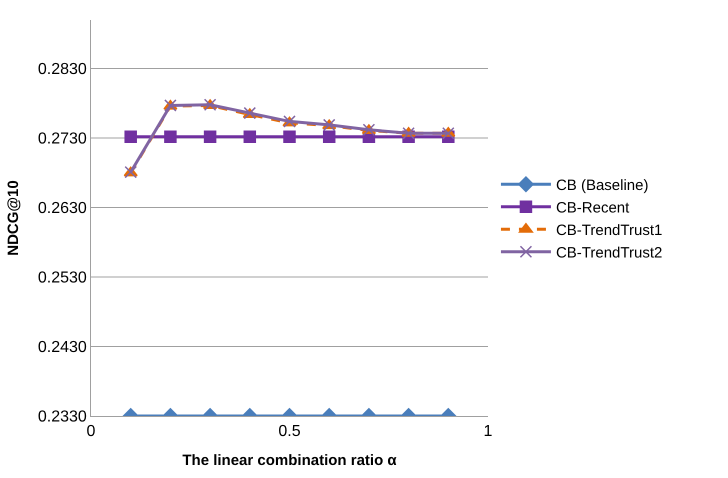 Image resolution: width=728 pixels, height=478 pixels. What do you see at coordinates (289, 431) in the screenshot?
I see `x-tick-label: 0.5` at bounding box center [289, 431].